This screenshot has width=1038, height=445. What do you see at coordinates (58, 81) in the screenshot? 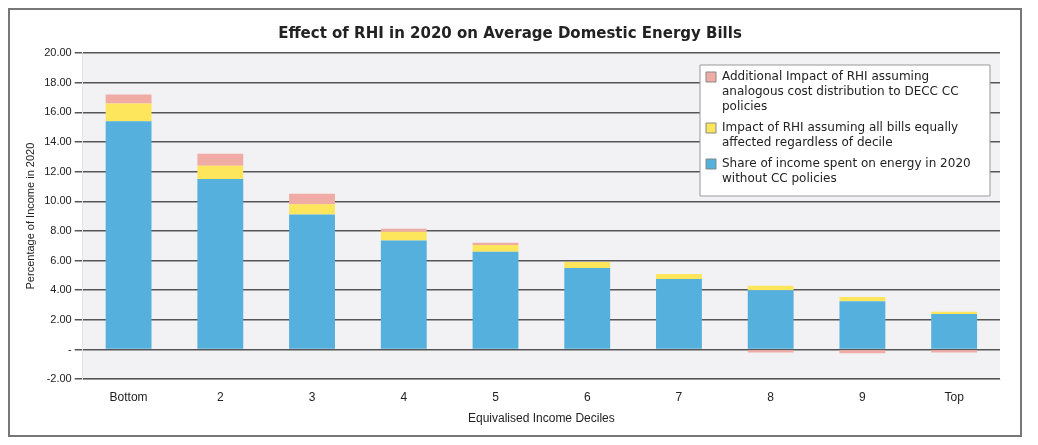
I see `y-tick-label: 18.00` at bounding box center [58, 81].